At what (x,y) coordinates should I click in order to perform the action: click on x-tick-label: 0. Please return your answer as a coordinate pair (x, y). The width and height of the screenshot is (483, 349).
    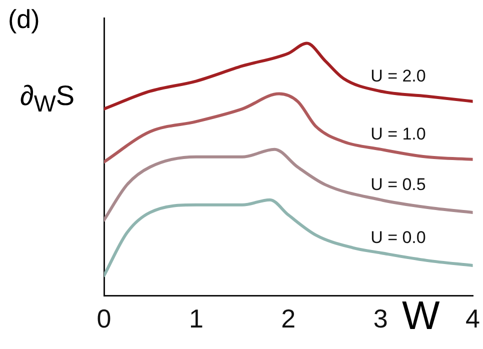
    Looking at the image, I should click on (104, 319).